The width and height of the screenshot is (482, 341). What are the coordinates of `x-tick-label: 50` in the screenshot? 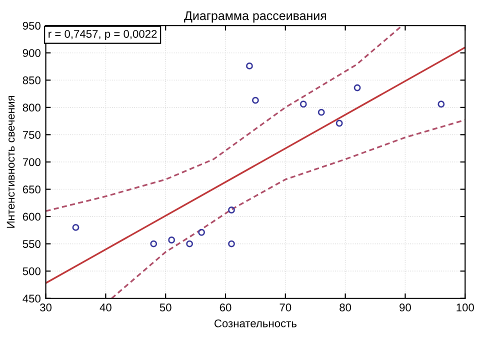 It's located at (166, 308).